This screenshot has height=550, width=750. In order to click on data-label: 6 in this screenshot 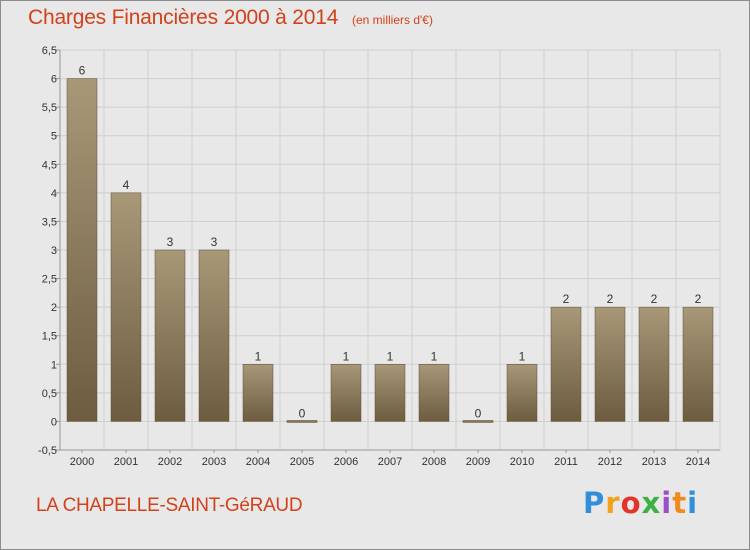, I will do `click(82, 71)`.